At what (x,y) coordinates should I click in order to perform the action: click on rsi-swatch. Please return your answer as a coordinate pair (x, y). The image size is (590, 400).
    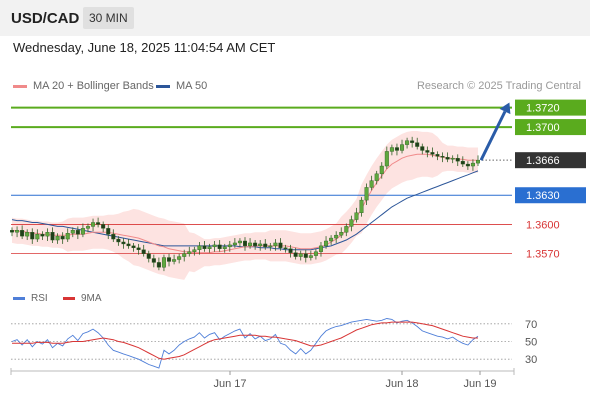
    Looking at the image, I should click on (19, 298).